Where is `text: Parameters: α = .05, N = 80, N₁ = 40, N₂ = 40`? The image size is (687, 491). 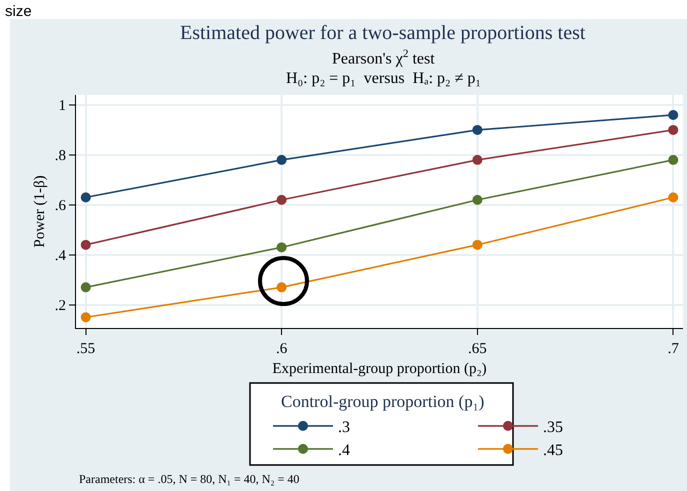
text: Parameters: α = .05, N = 80, N₁ = 40, N₂ = 40 is located at coordinates (189, 479).